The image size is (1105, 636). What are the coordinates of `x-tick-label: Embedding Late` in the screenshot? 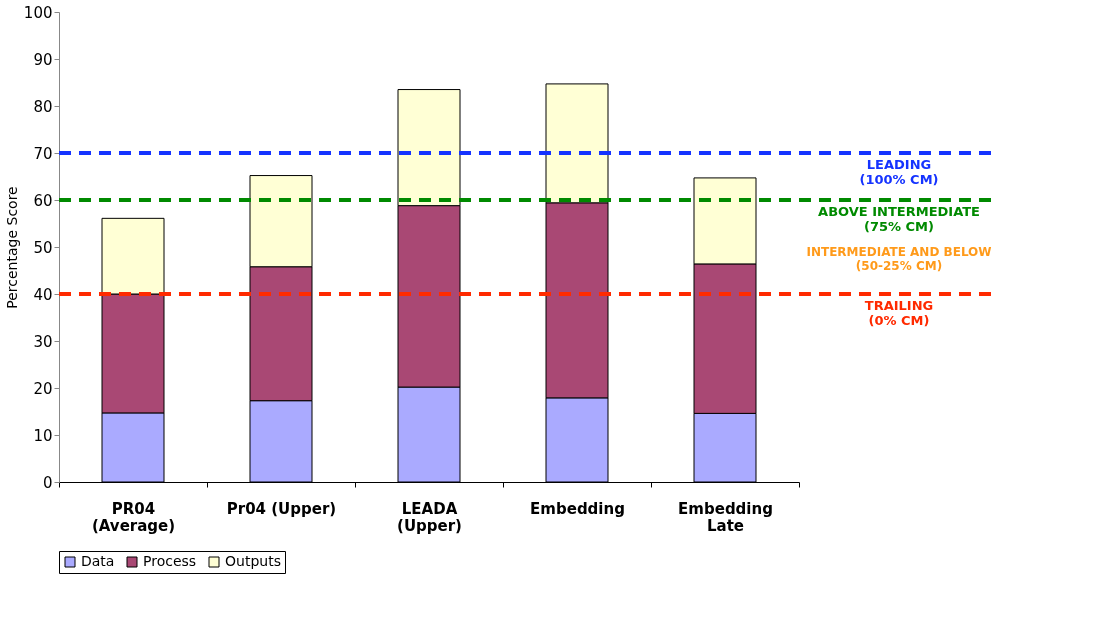 It's located at (725, 517).